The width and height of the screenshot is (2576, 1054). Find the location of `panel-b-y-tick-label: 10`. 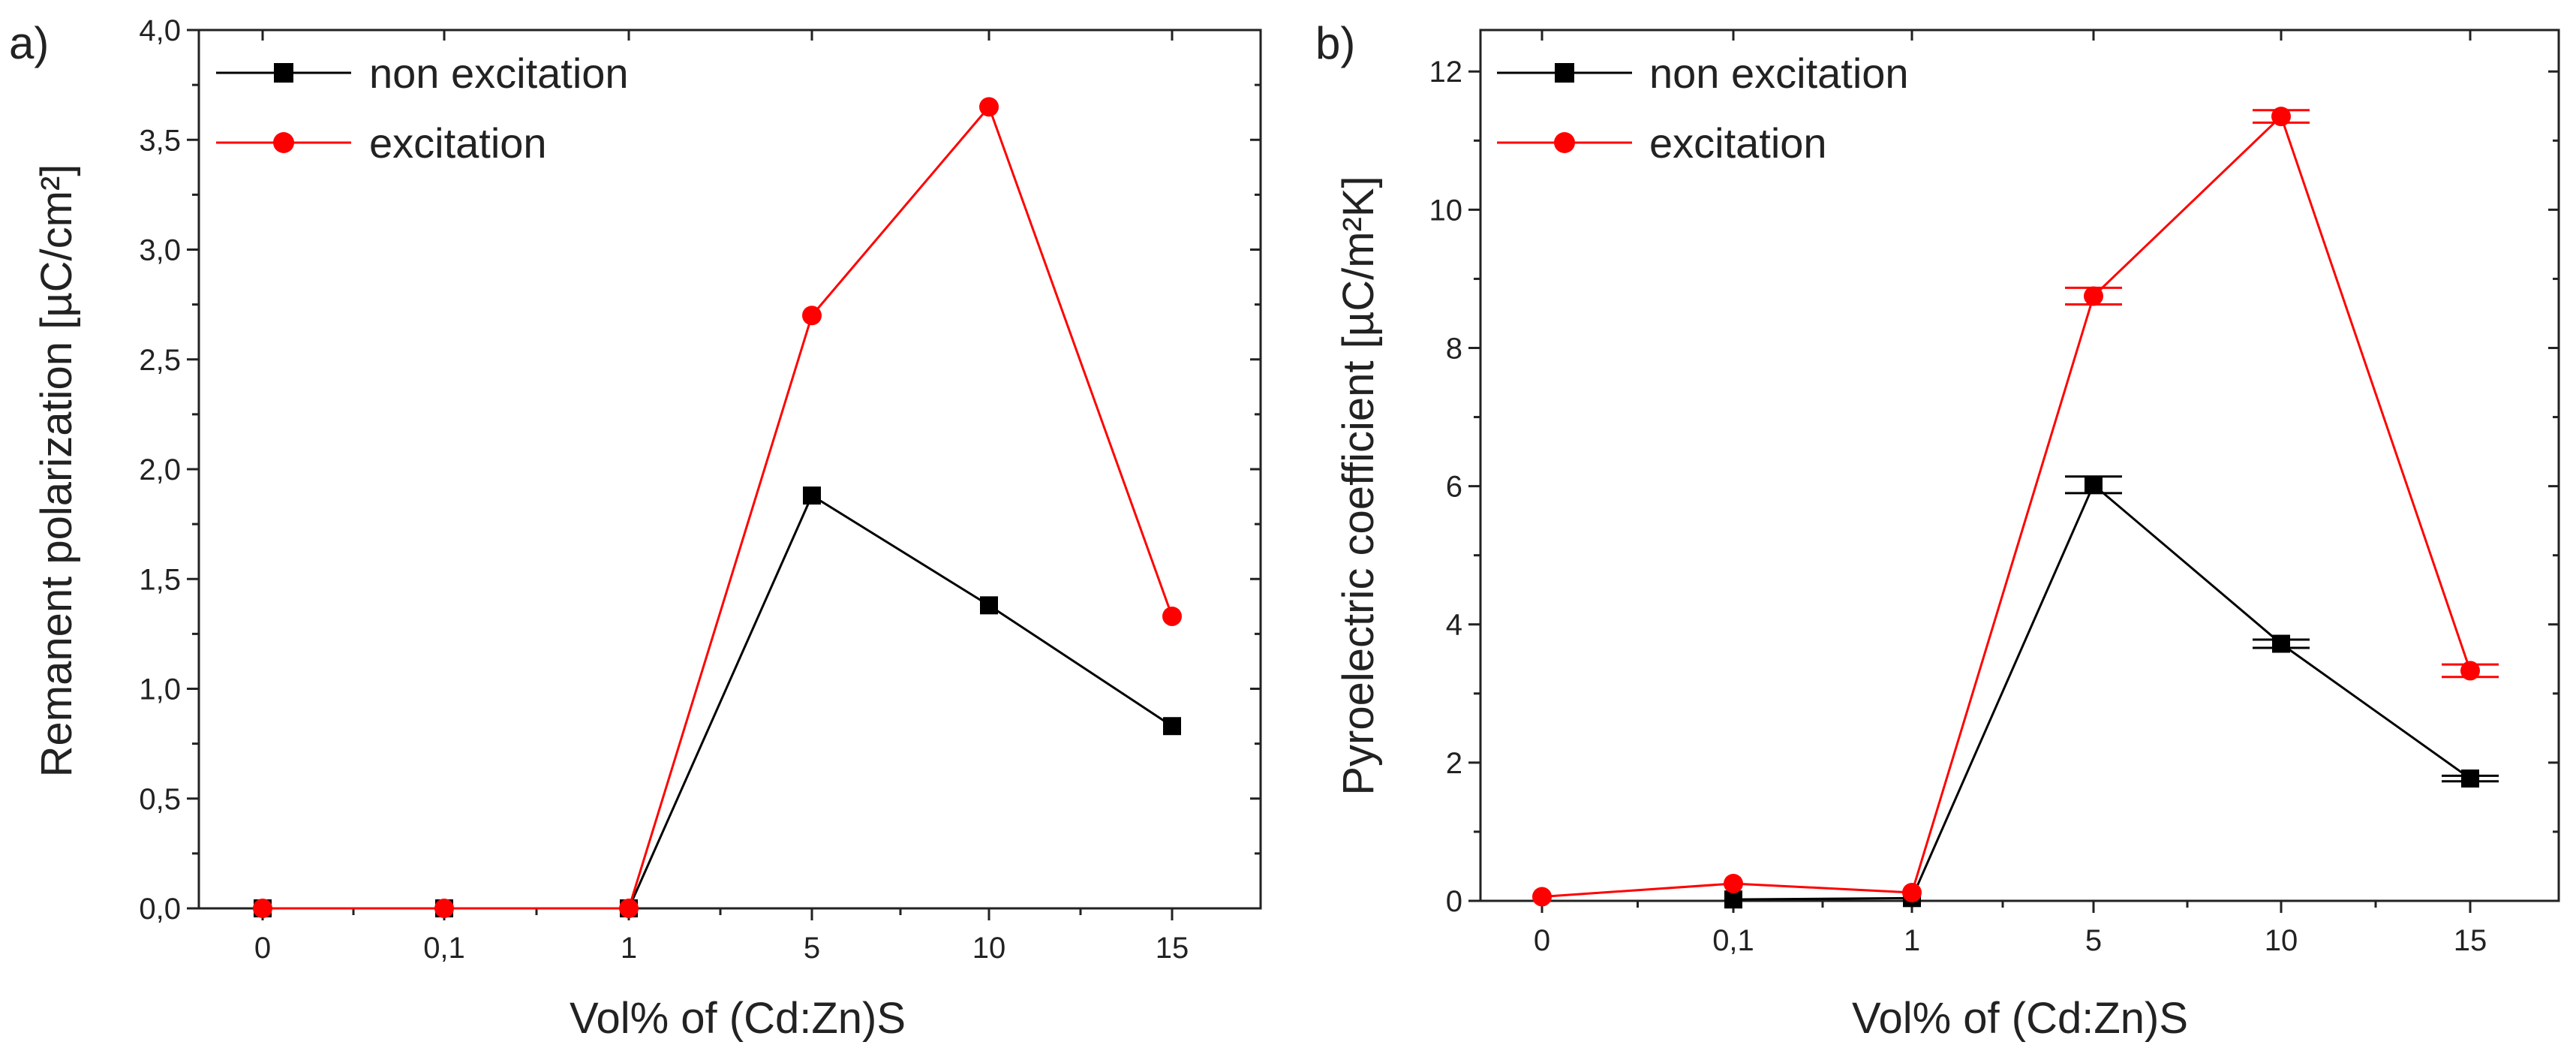

panel-b-y-tick-label: 10 is located at coordinates (1446, 210).